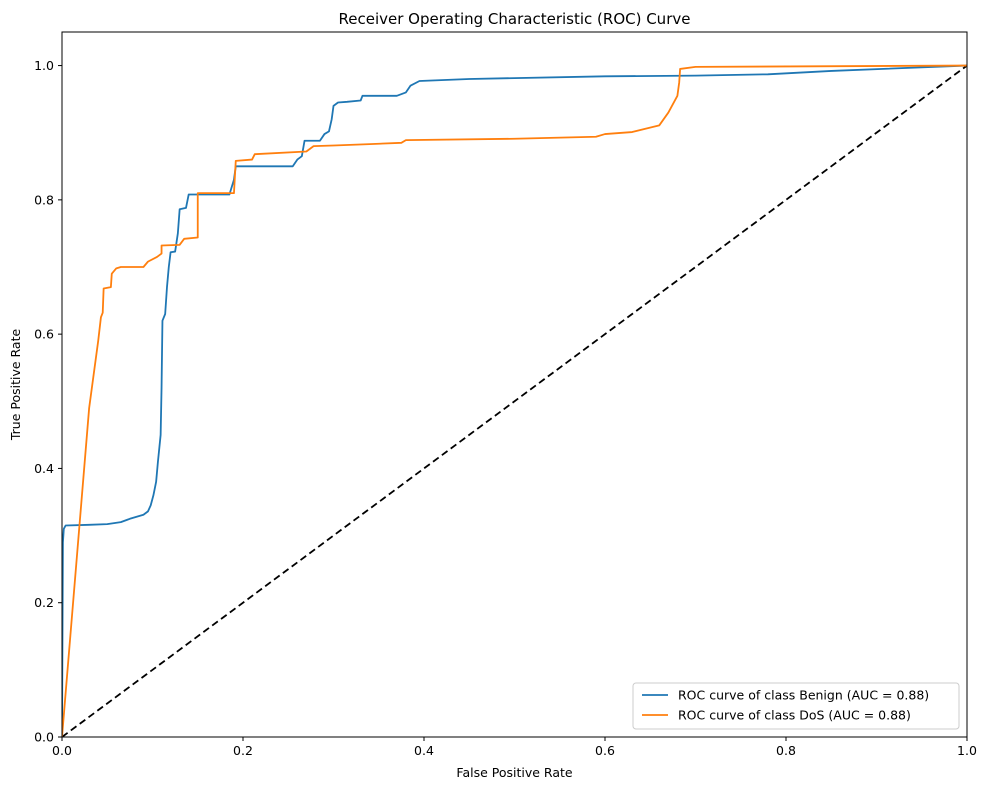 This screenshot has width=989, height=794. What do you see at coordinates (514, 772) in the screenshot?
I see `x-axis-label: False Positive Rate` at bounding box center [514, 772].